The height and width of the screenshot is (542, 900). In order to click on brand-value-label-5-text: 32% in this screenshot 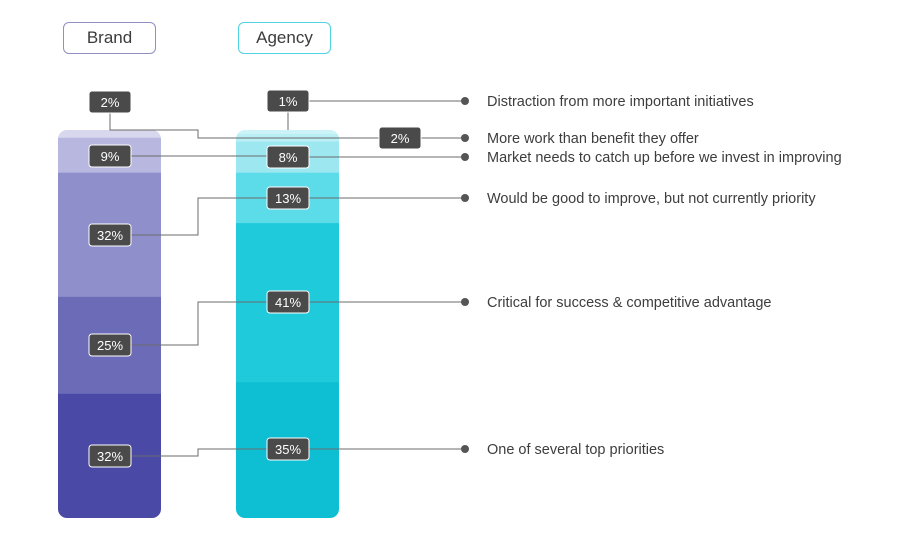, I will do `click(110, 456)`.